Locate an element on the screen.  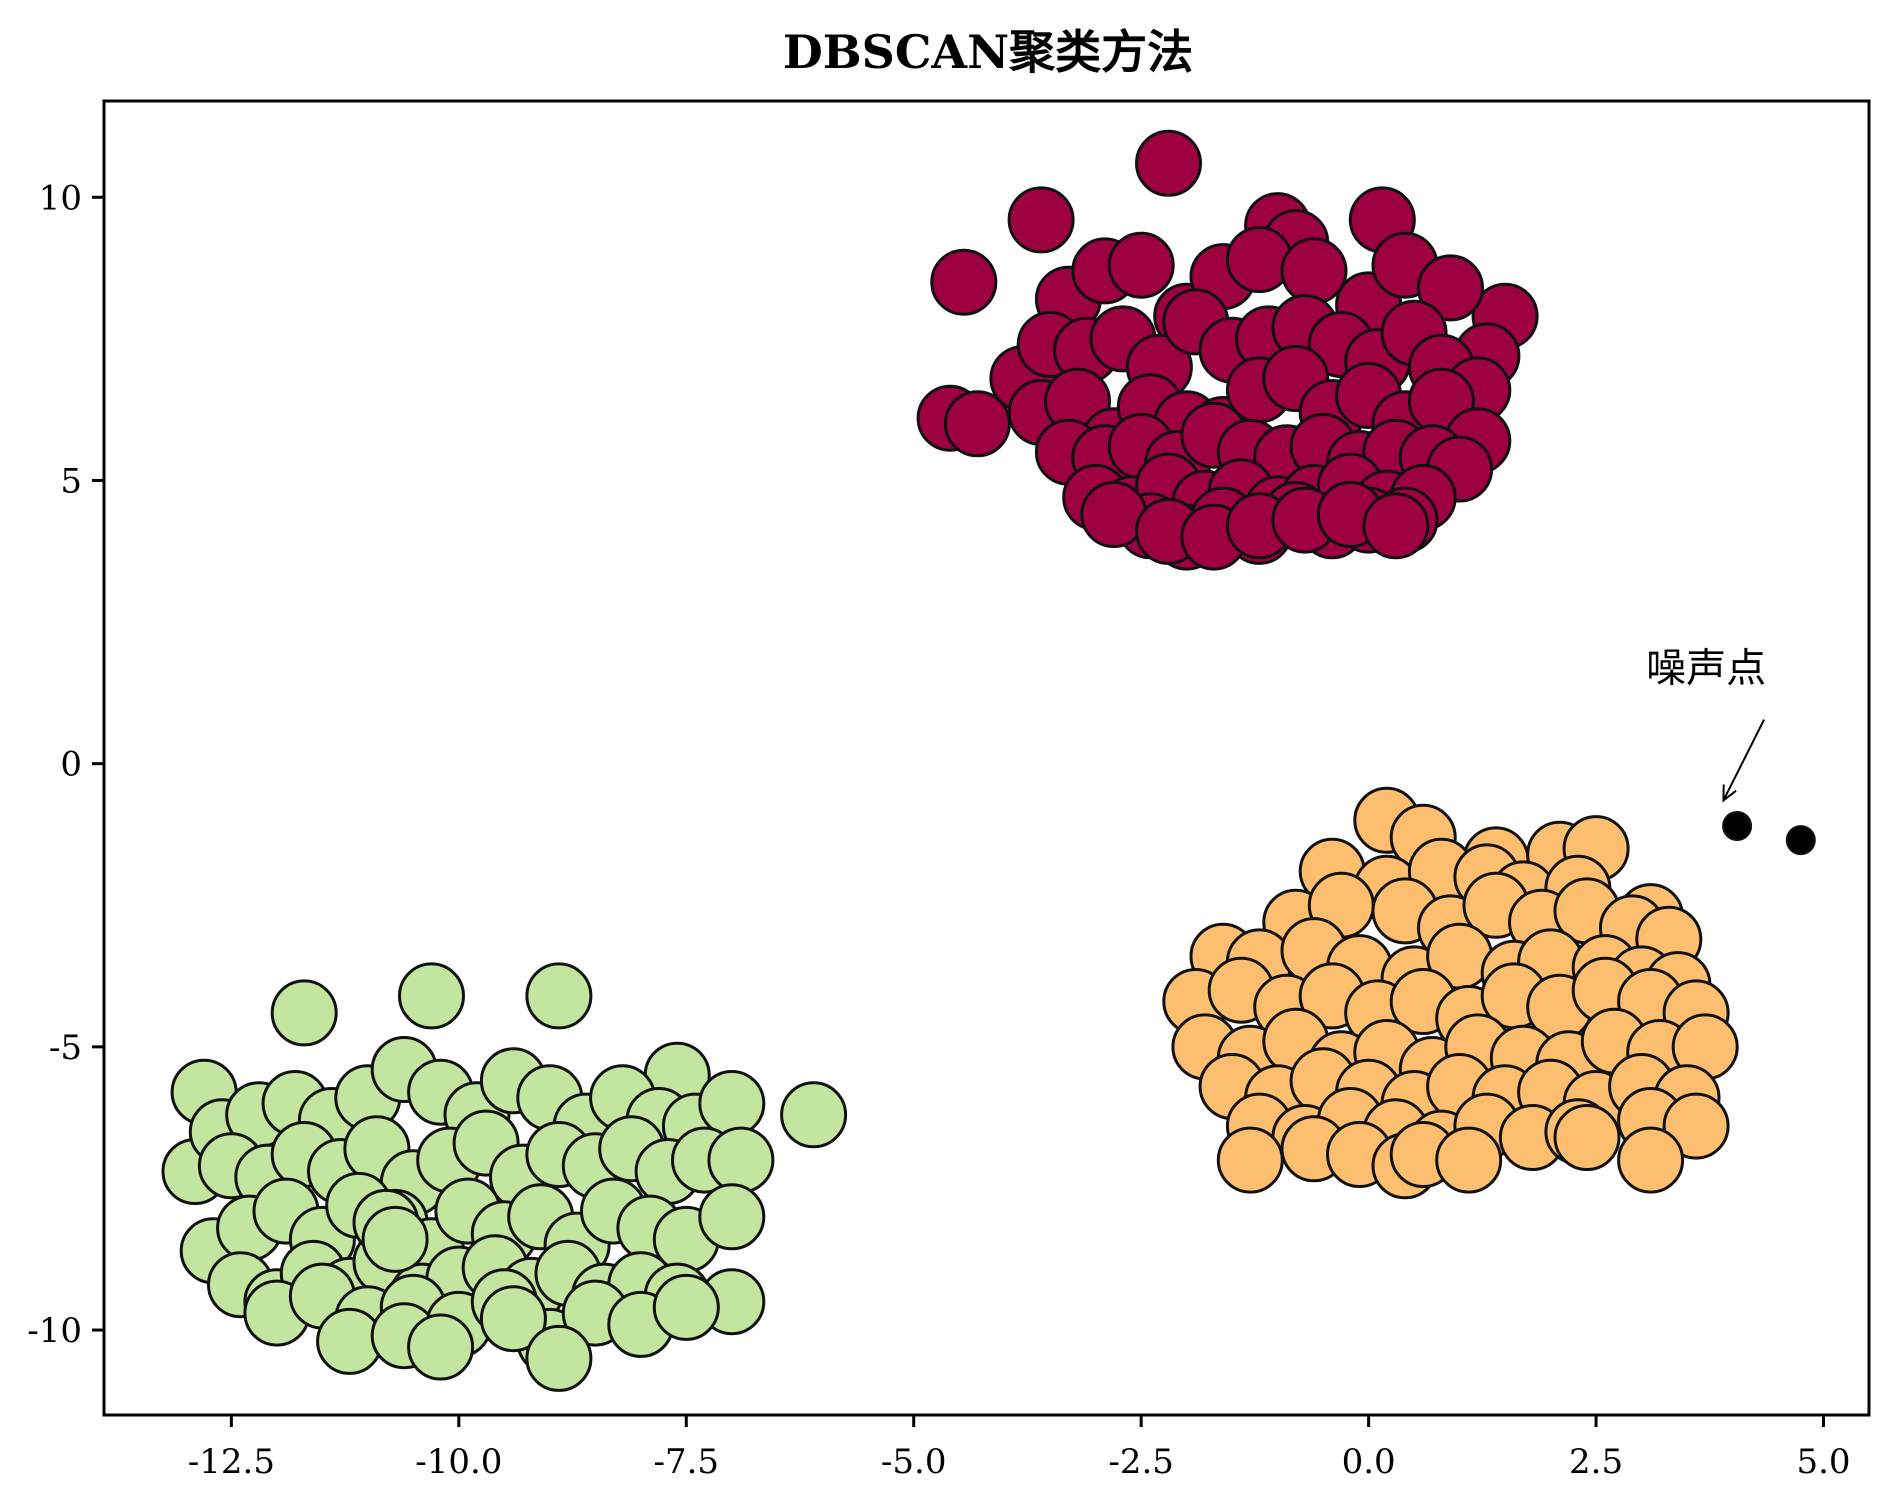
x-tick-label: -2.5 is located at coordinates (1141, 1462).